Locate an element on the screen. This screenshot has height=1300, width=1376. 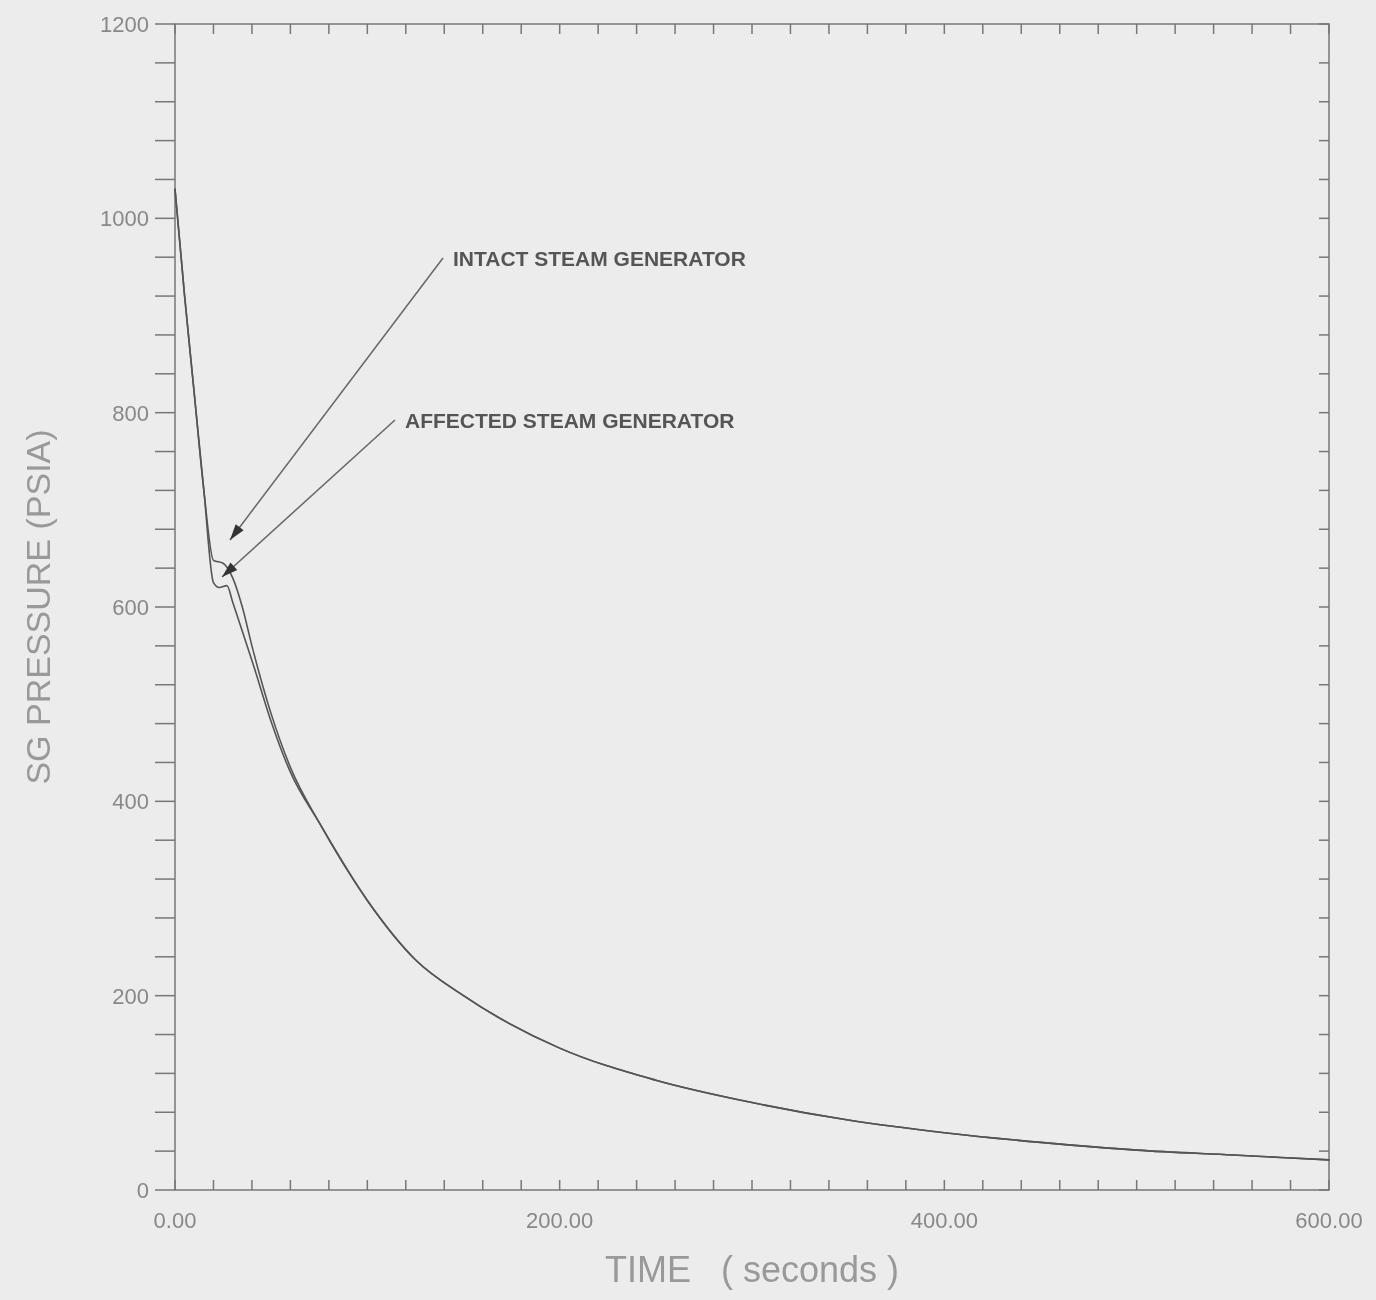
x-tick-label: 600.00 is located at coordinates (1329, 1220).